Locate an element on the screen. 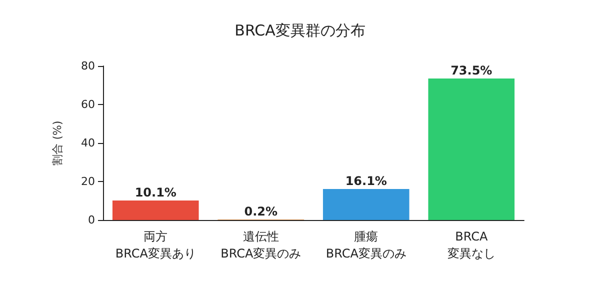 The width and height of the screenshot is (600, 282). x-tick-label: BRCA 変異なし is located at coordinates (471, 245).